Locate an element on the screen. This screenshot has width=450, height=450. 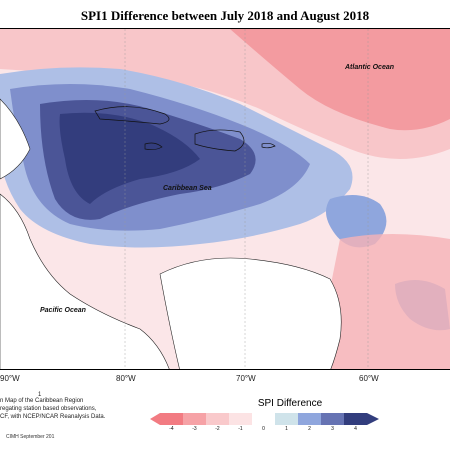
lon-tick-80w: 80°W is located at coordinates (126, 378).